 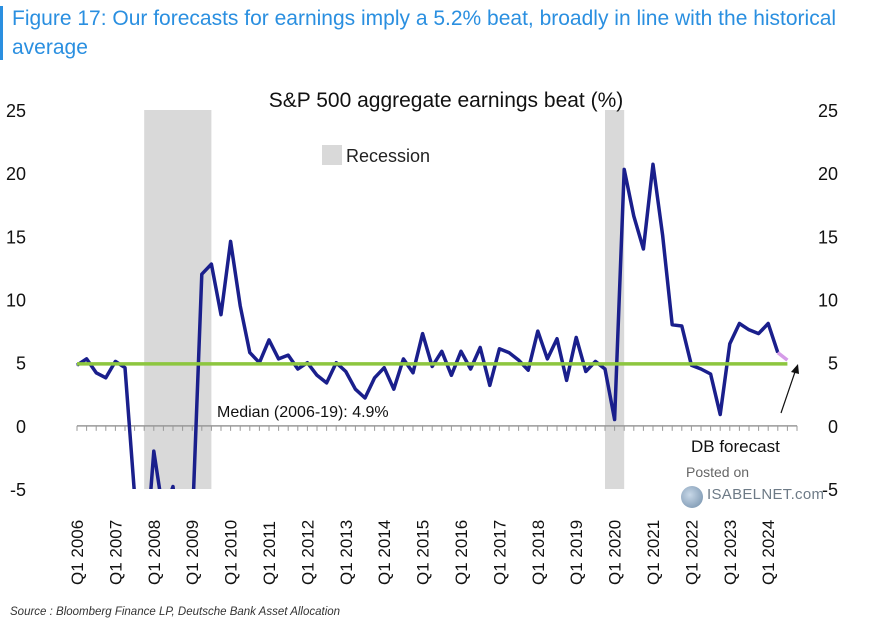 What do you see at coordinates (1, 33) in the screenshot?
I see `title-accent-bar` at bounding box center [1, 33].